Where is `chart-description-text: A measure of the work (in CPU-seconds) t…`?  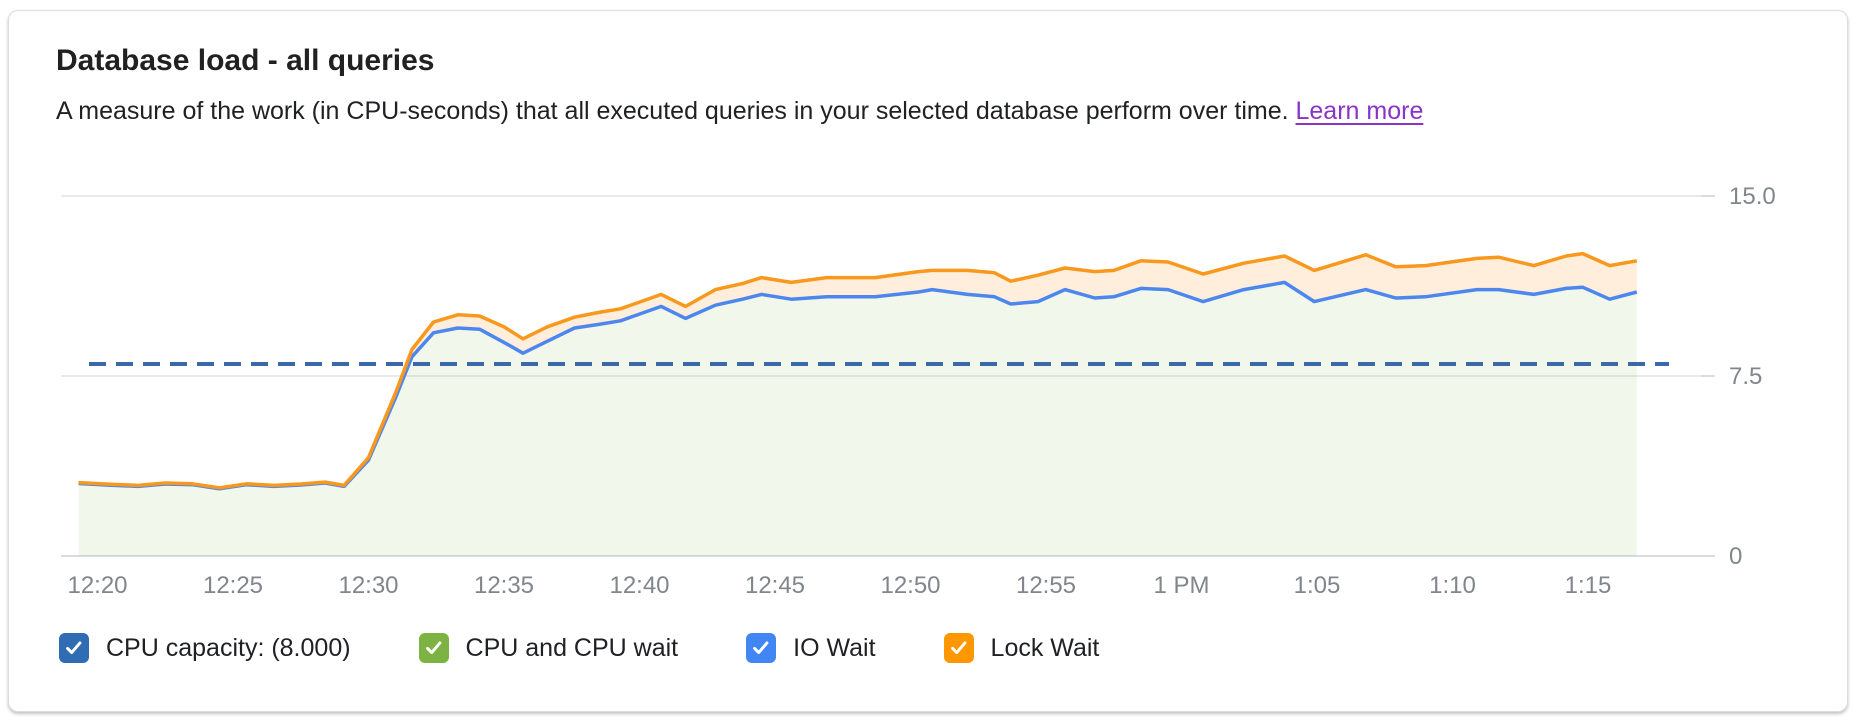
chart-description-text: A measure of the work (in CPU-seconds) t… is located at coordinates (672, 111).